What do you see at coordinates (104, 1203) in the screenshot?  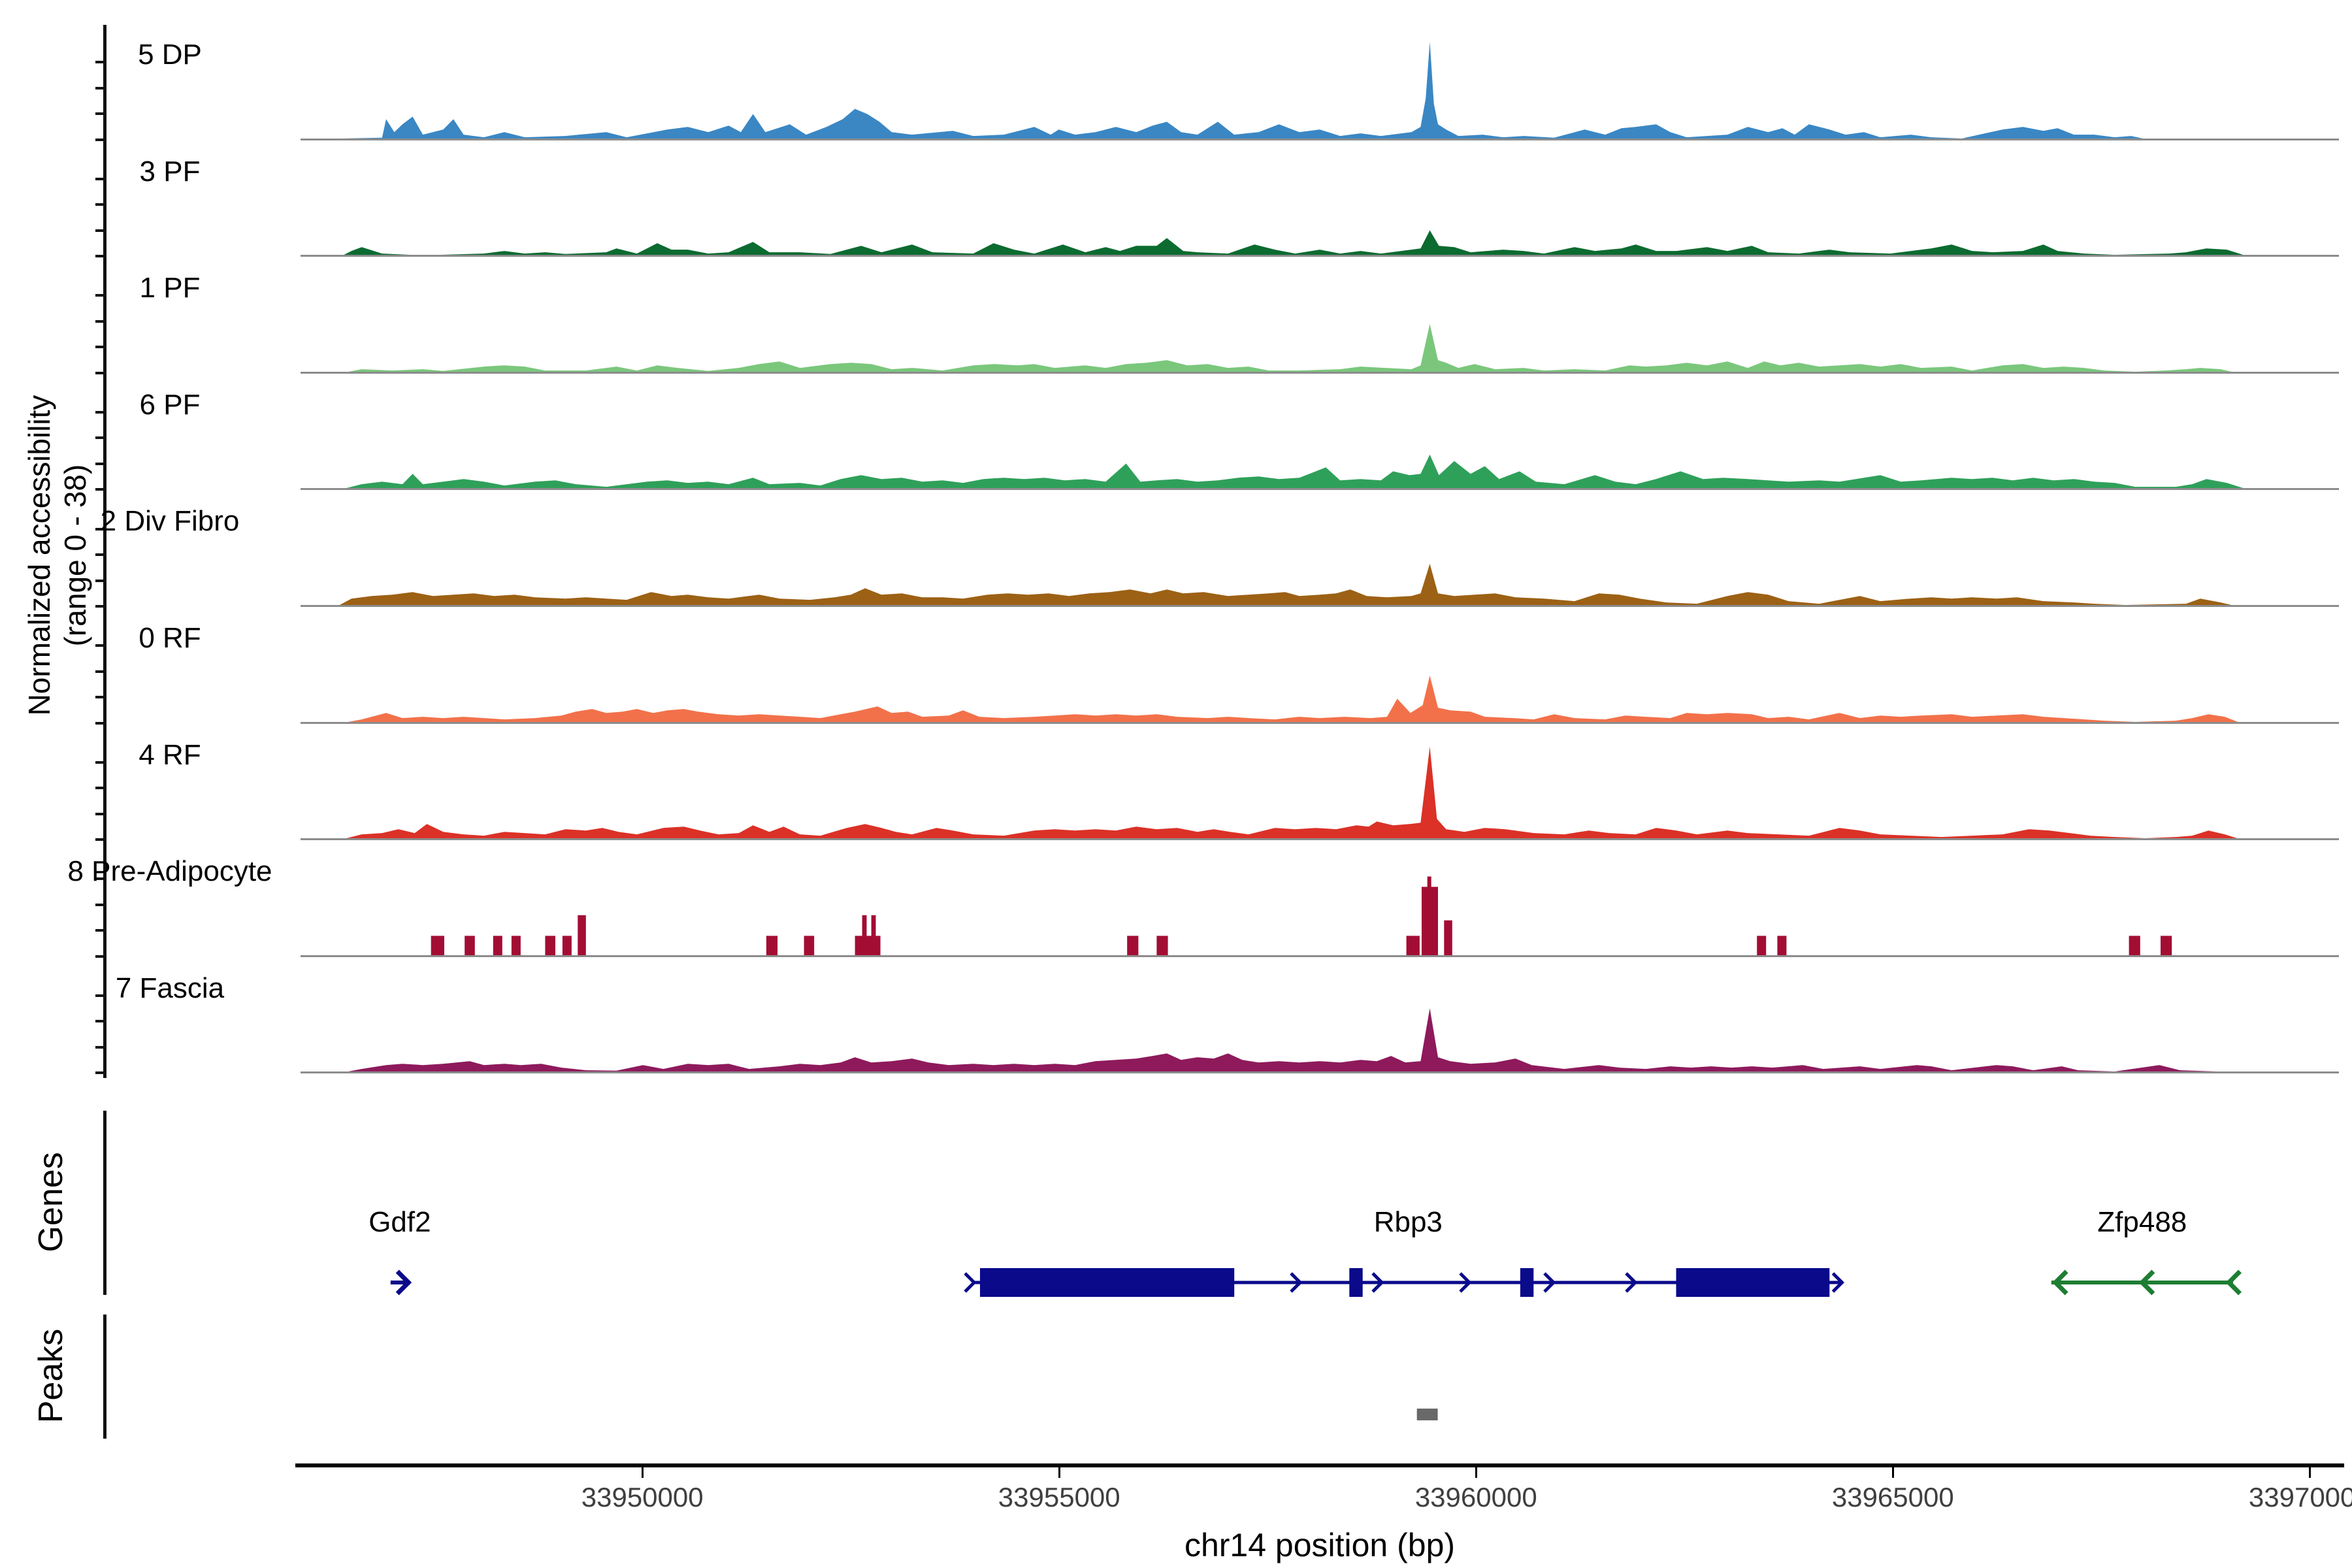 I see `genes-axis-line` at bounding box center [104, 1203].